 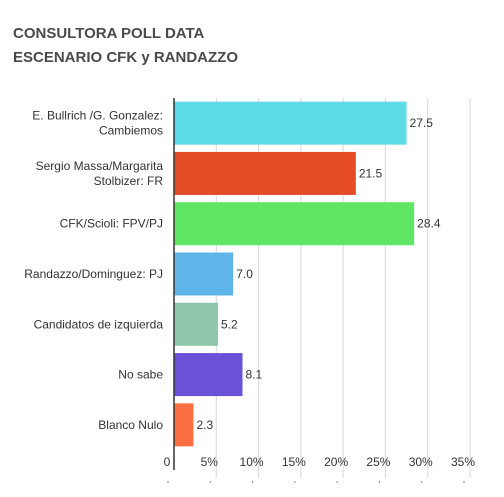 What do you see at coordinates (336, 462) in the screenshot?
I see `x-tick-label: 20%` at bounding box center [336, 462].